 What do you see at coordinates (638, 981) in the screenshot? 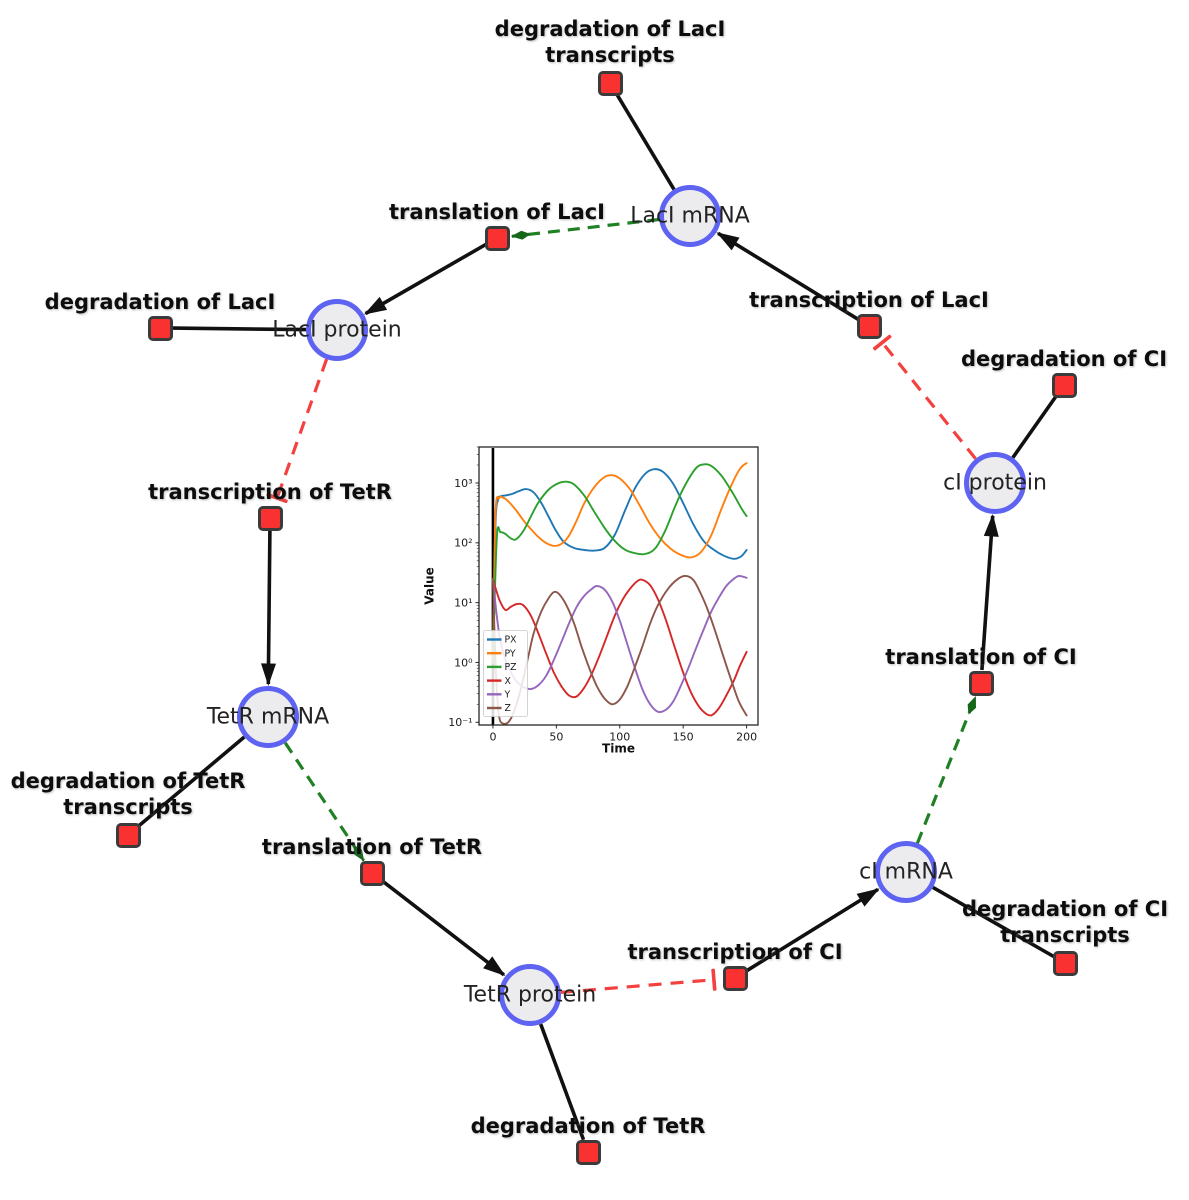
I see `edge-inhibition-tetr-protein-to-transcription-of-ci` at bounding box center [638, 981].